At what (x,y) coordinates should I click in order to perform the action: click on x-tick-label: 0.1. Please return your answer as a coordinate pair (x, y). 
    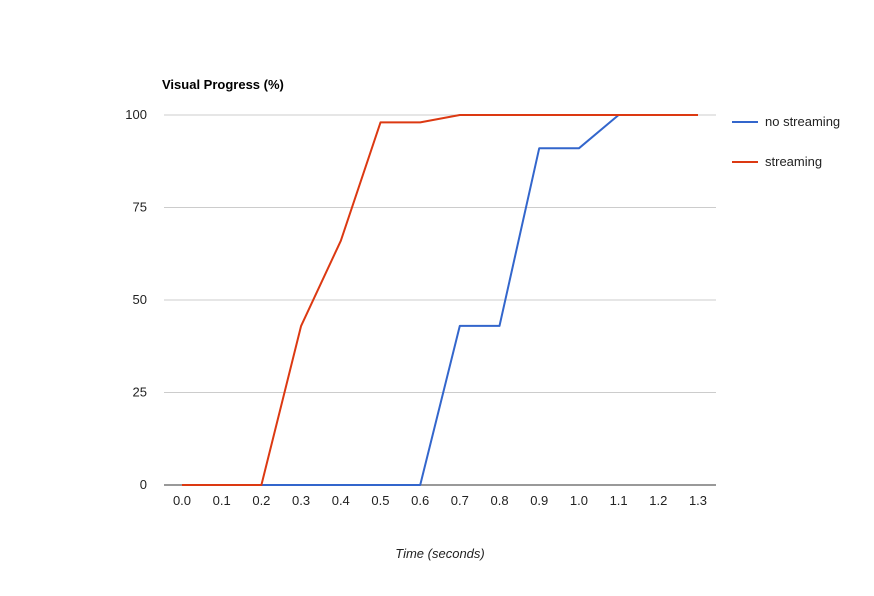
    Looking at the image, I should click on (222, 500).